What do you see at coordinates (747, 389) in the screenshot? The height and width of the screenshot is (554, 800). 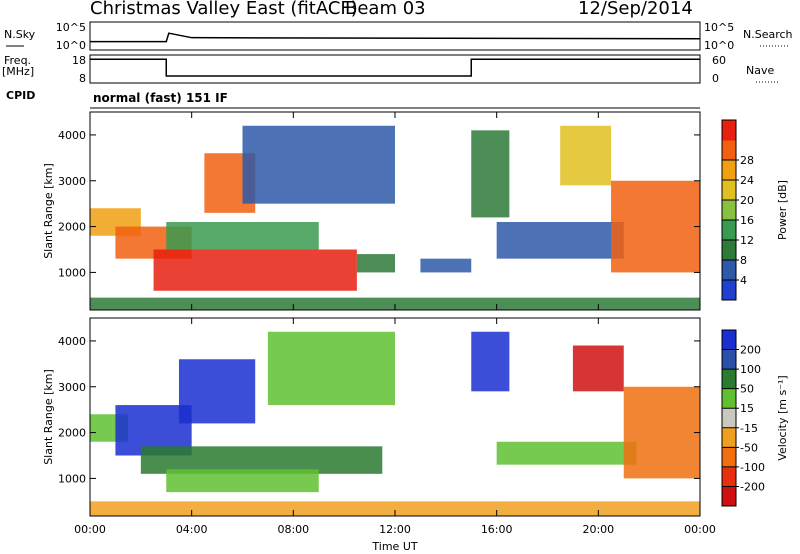 I see `velocity-colorbar-tick-label-2: 50` at bounding box center [747, 389].